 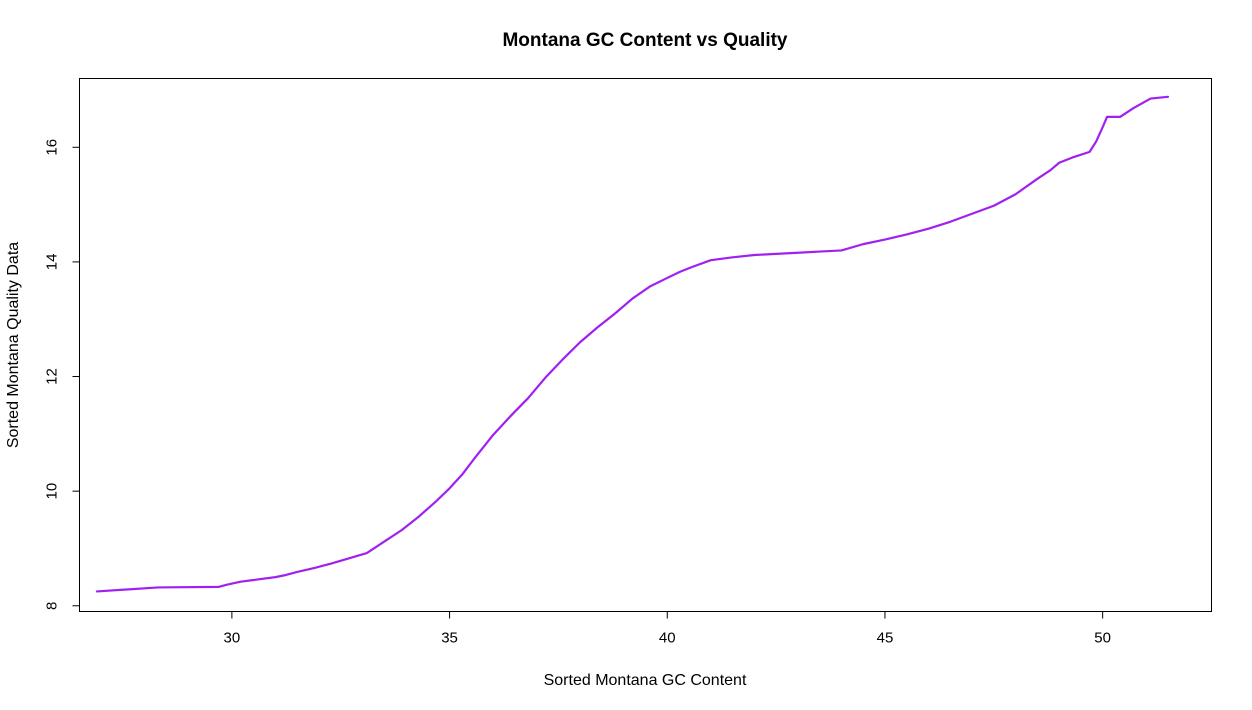 I want to click on x-tick-label: 40, so click(x=667, y=638).